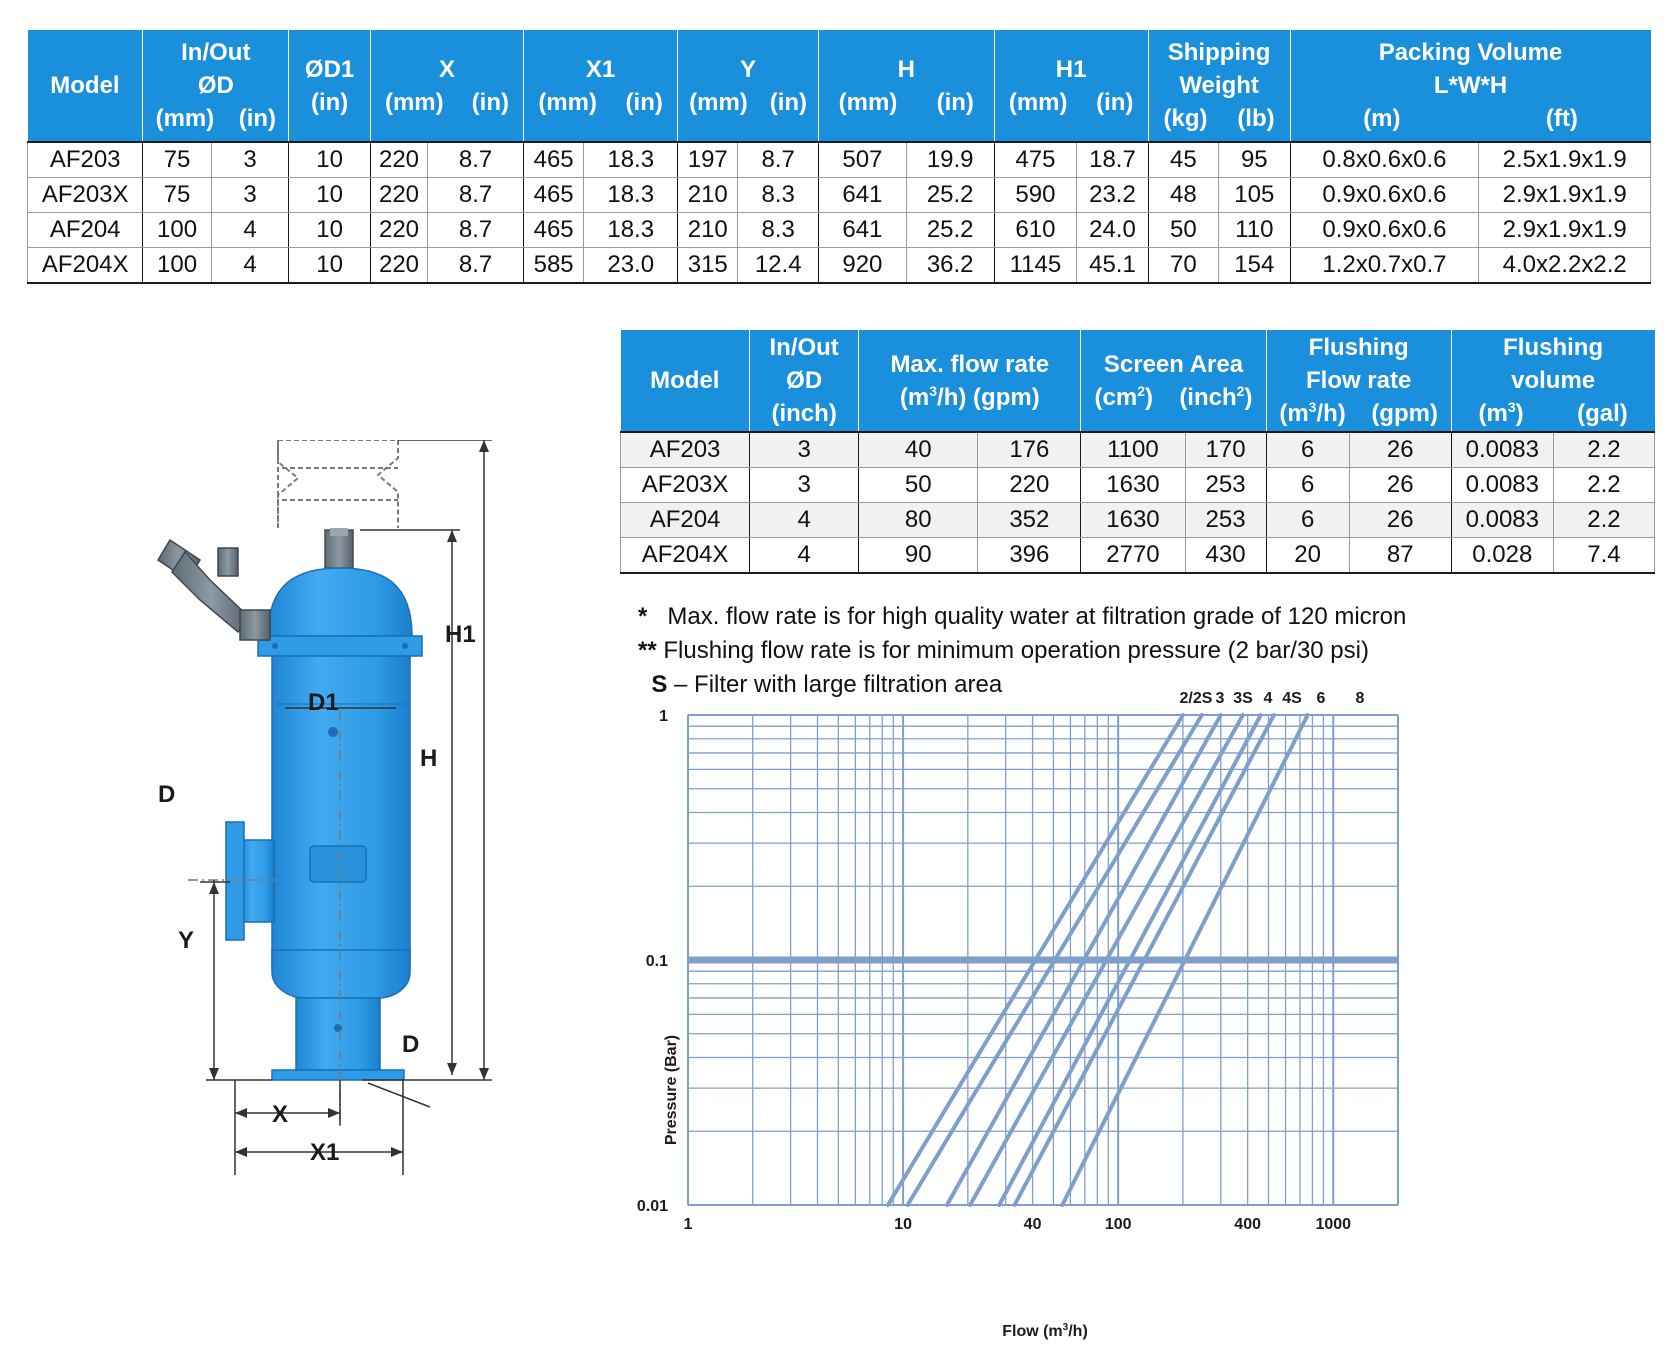 This screenshot has height=1356, width=1676. Describe the element at coordinates (970, 364) in the screenshot. I see `header-line: Max. flow rate` at that location.